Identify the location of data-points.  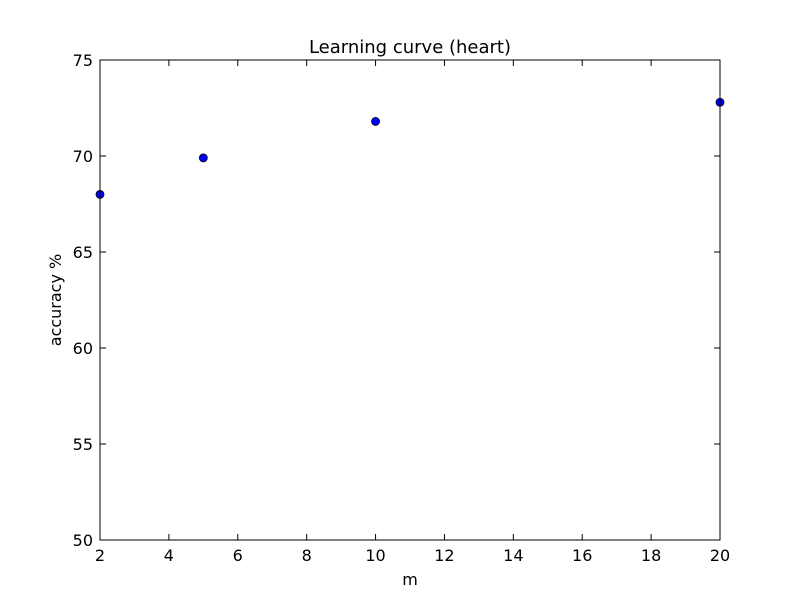
(410, 148).